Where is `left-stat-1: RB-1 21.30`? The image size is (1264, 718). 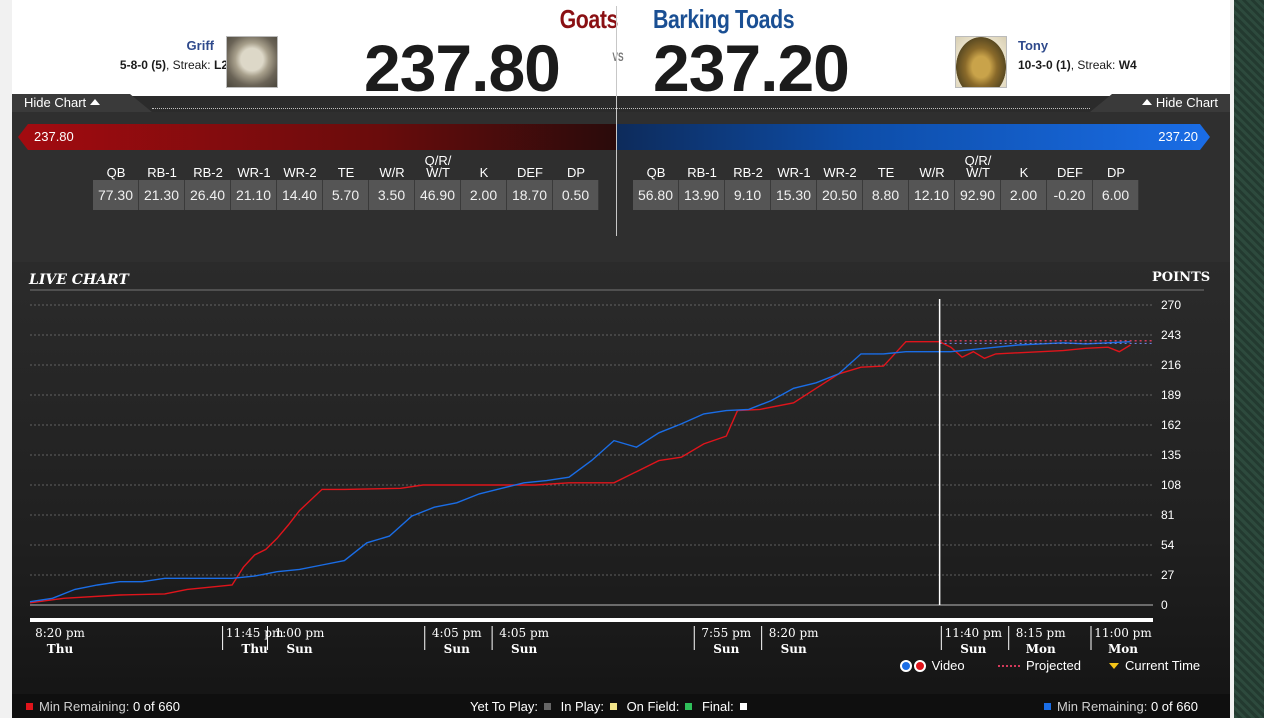 left-stat-1: RB-1 21.30 is located at coordinates (162, 182).